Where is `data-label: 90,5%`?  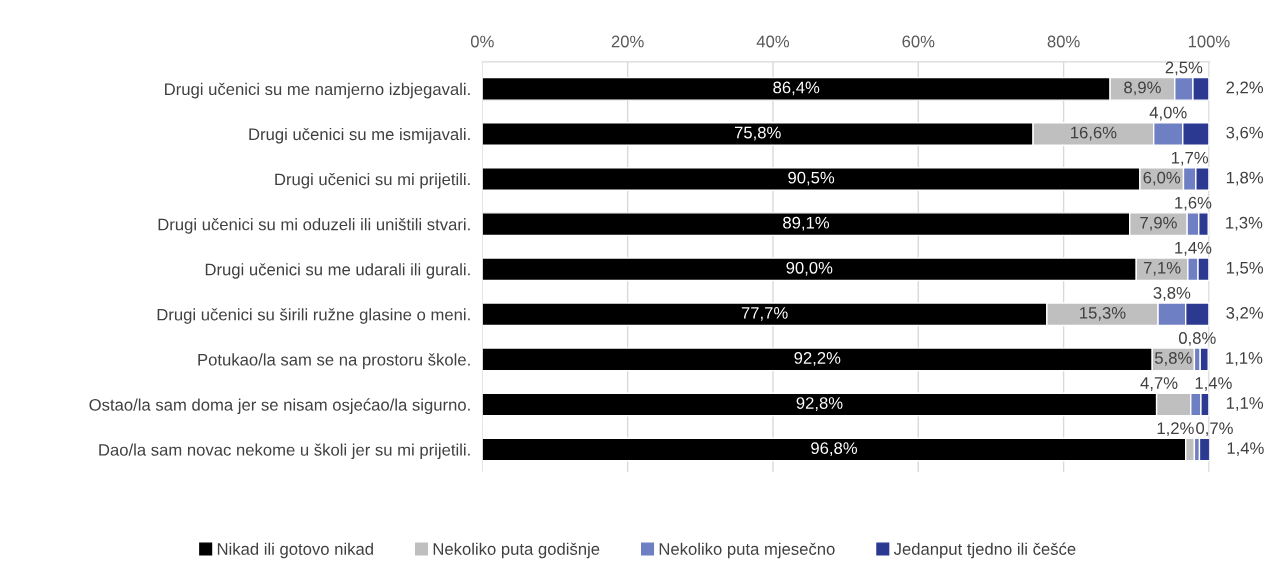
data-label: 90,5% is located at coordinates (811, 178).